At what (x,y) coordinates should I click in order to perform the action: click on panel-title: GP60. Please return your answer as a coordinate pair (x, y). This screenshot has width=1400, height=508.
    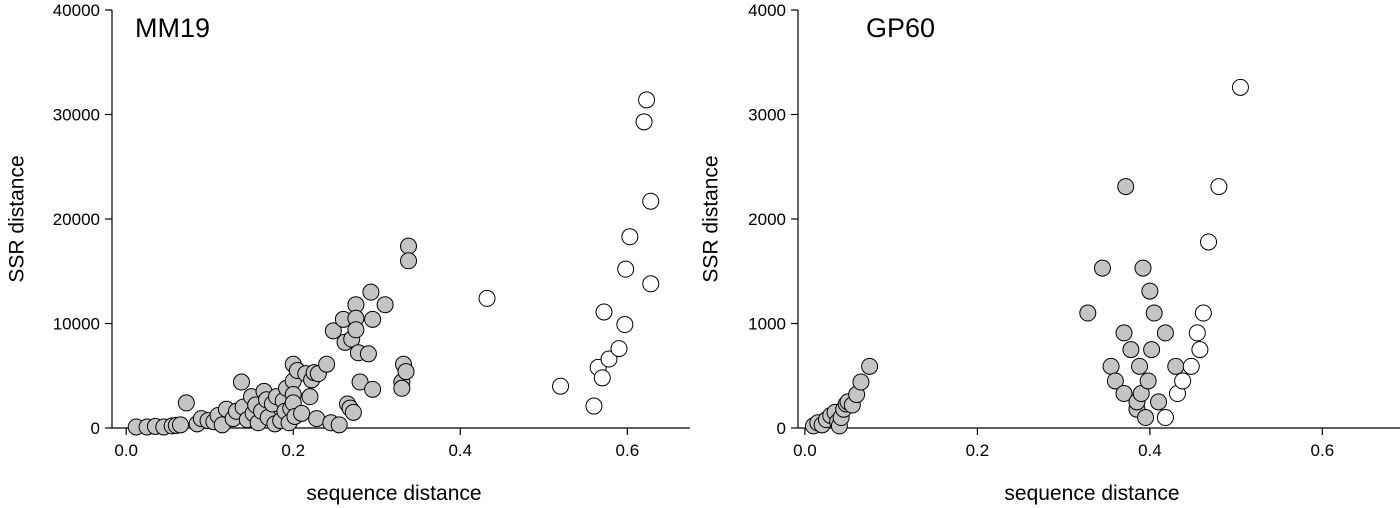
    Looking at the image, I should click on (900, 28).